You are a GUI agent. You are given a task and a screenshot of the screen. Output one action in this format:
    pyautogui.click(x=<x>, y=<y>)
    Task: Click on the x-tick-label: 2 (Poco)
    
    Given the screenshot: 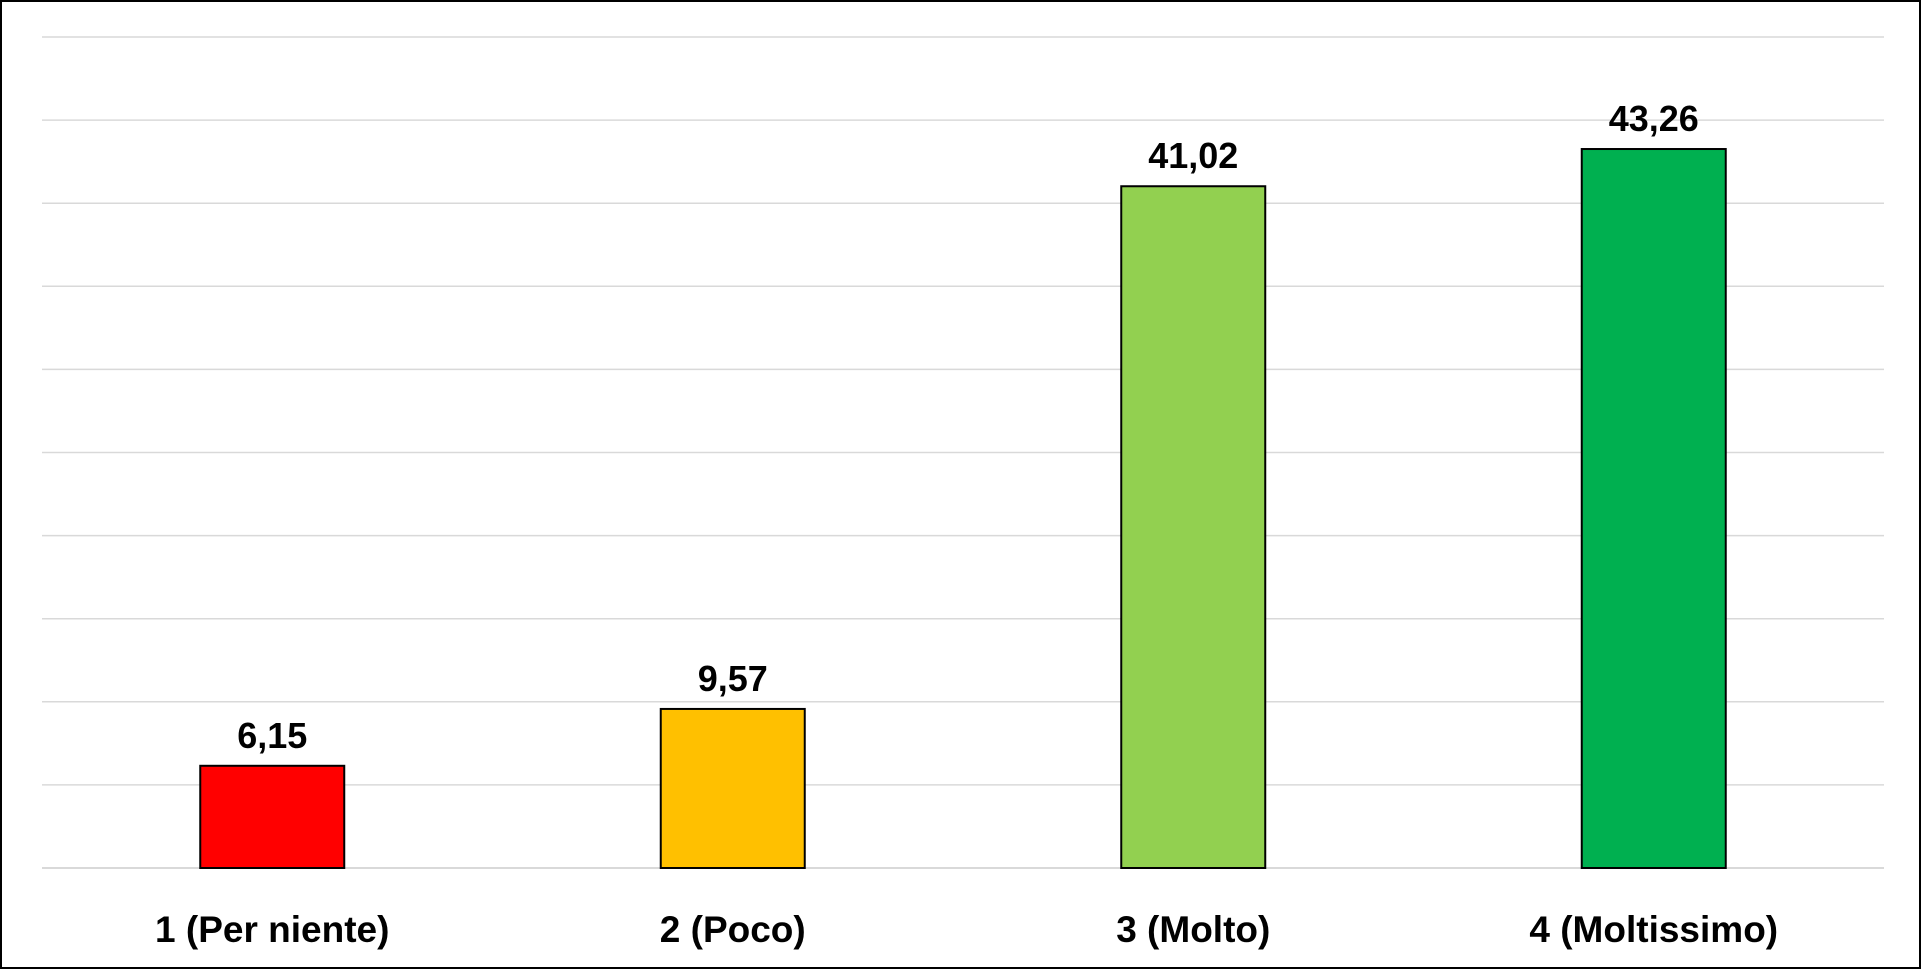 What is the action you would take?
    pyautogui.click(x=733, y=929)
    